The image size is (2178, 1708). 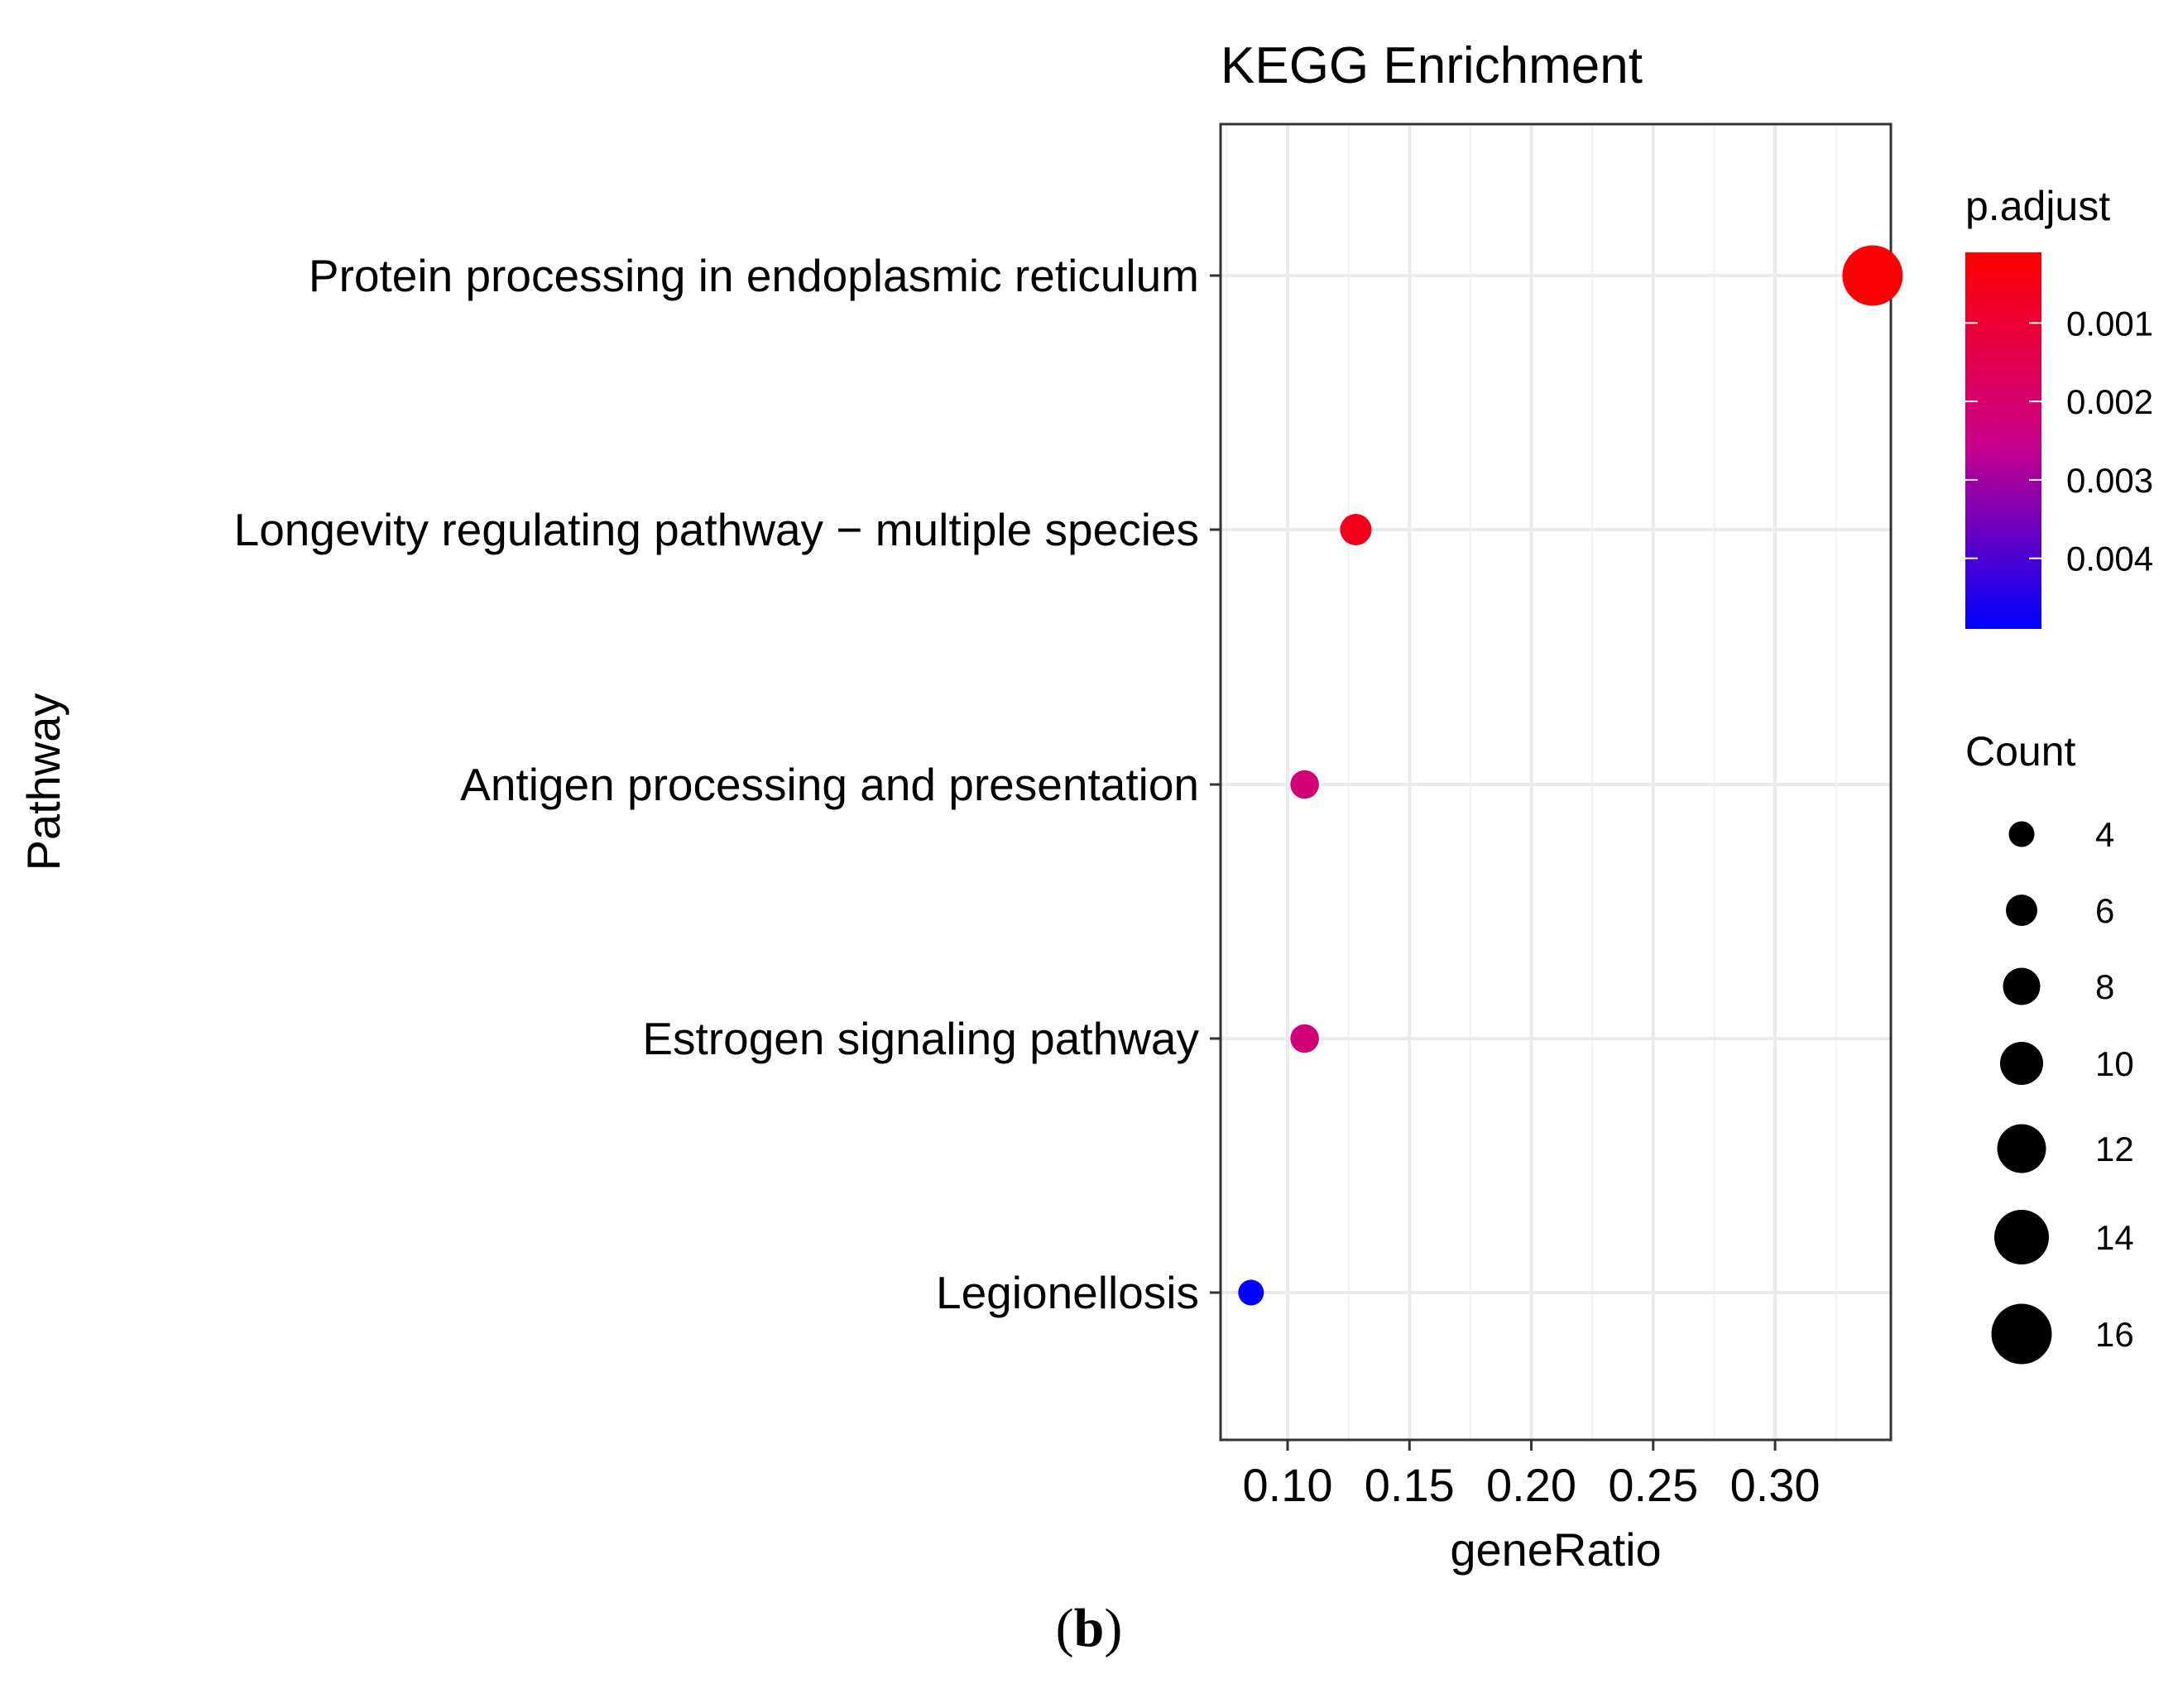 I want to click on color-break-label: 0.001, so click(x=2109, y=323).